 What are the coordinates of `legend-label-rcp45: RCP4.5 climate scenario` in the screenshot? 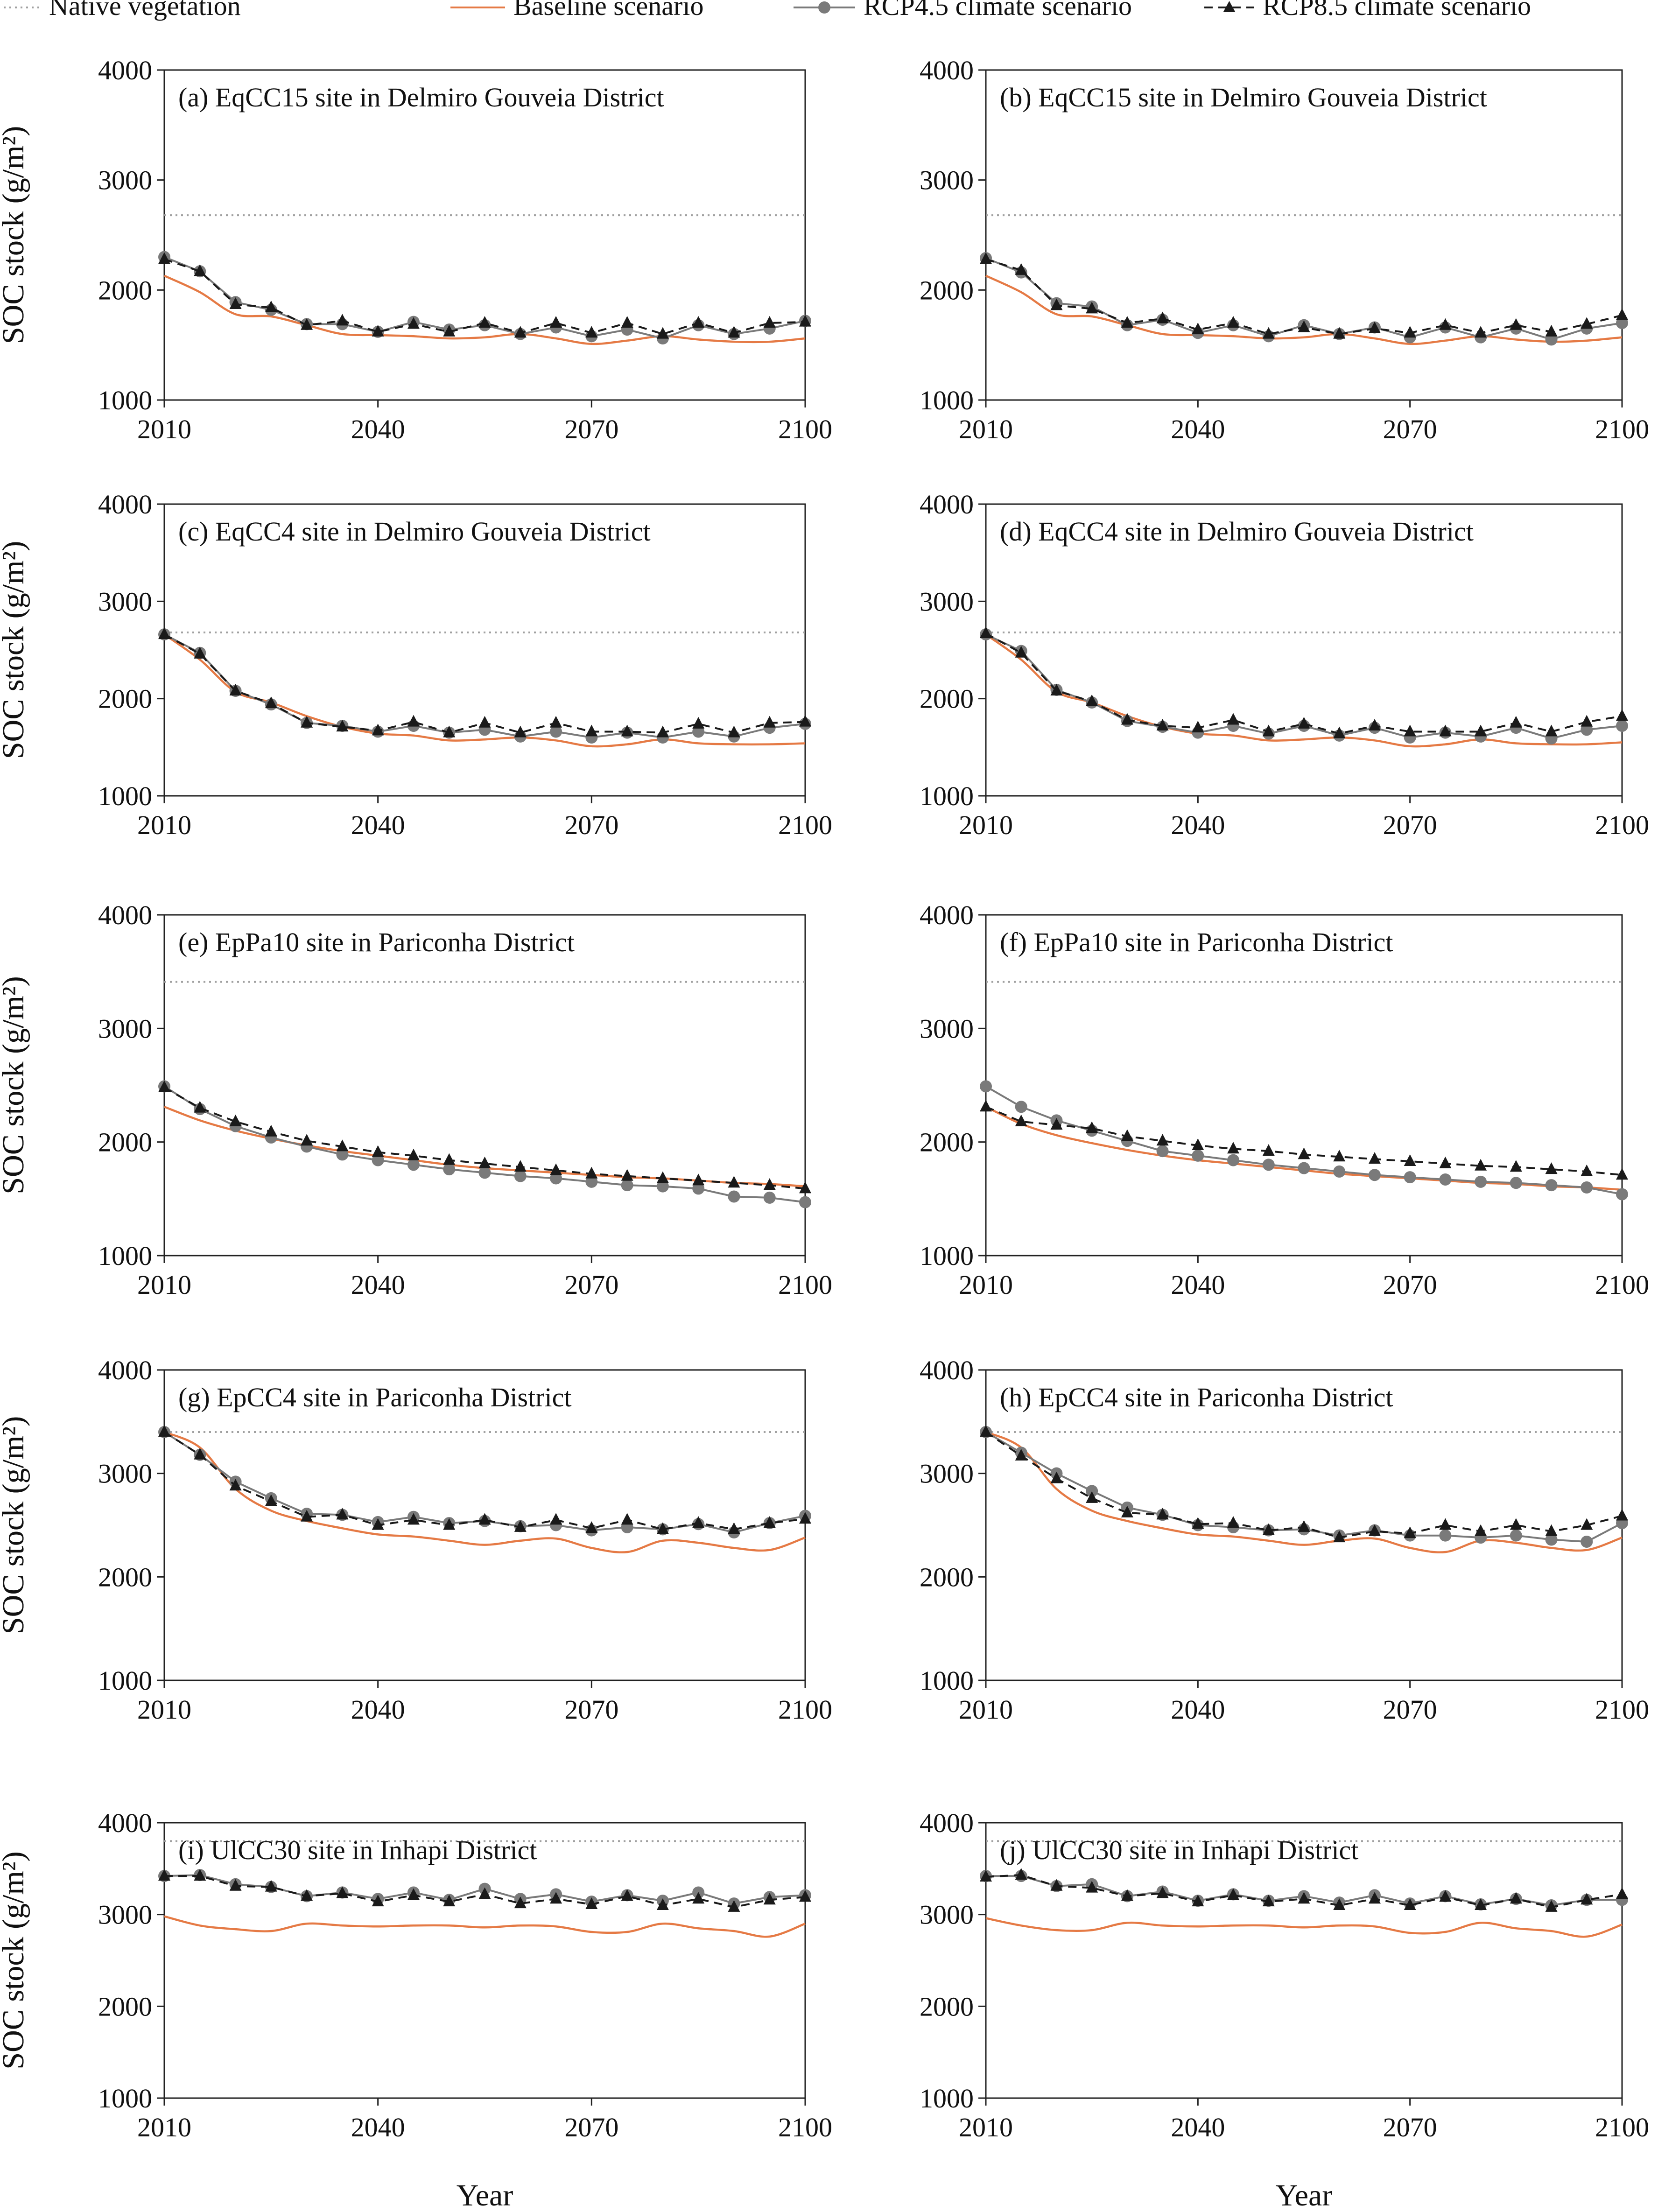 It's located at (998, 10).